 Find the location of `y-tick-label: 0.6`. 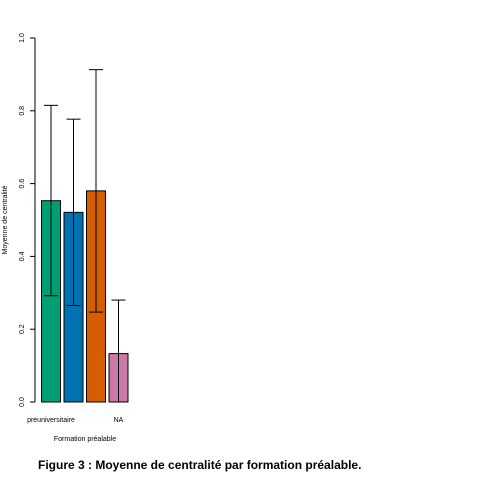

y-tick-label: 0.6 is located at coordinates (22, 184).